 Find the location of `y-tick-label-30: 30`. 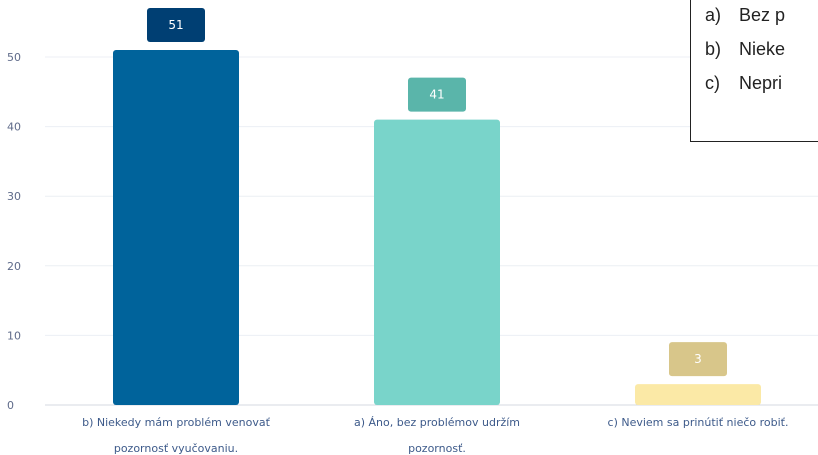

y-tick-label-30: 30 is located at coordinates (14, 196).